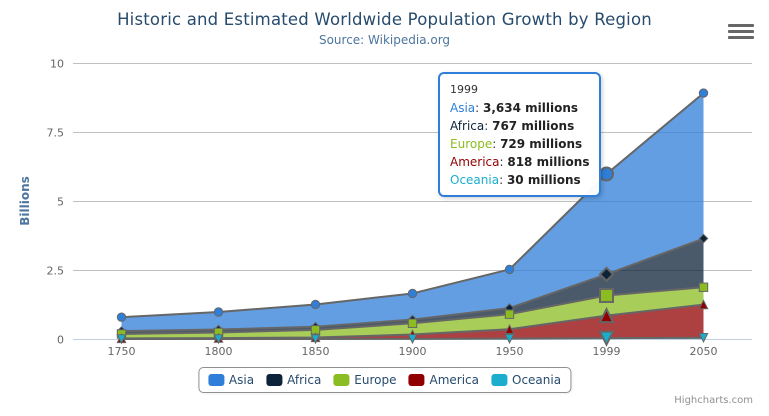 This screenshot has width=769, height=416. What do you see at coordinates (122, 351) in the screenshot?
I see `x-axis-tick-label: 1750` at bounding box center [122, 351].